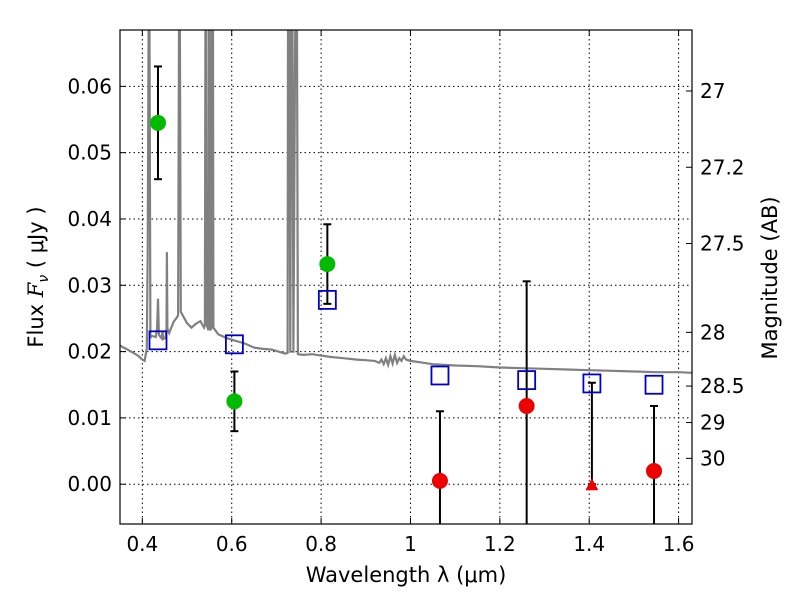 This screenshot has width=800, height=600. What do you see at coordinates (89, 153) in the screenshot?
I see `y-tick-label: 0.05` at bounding box center [89, 153].